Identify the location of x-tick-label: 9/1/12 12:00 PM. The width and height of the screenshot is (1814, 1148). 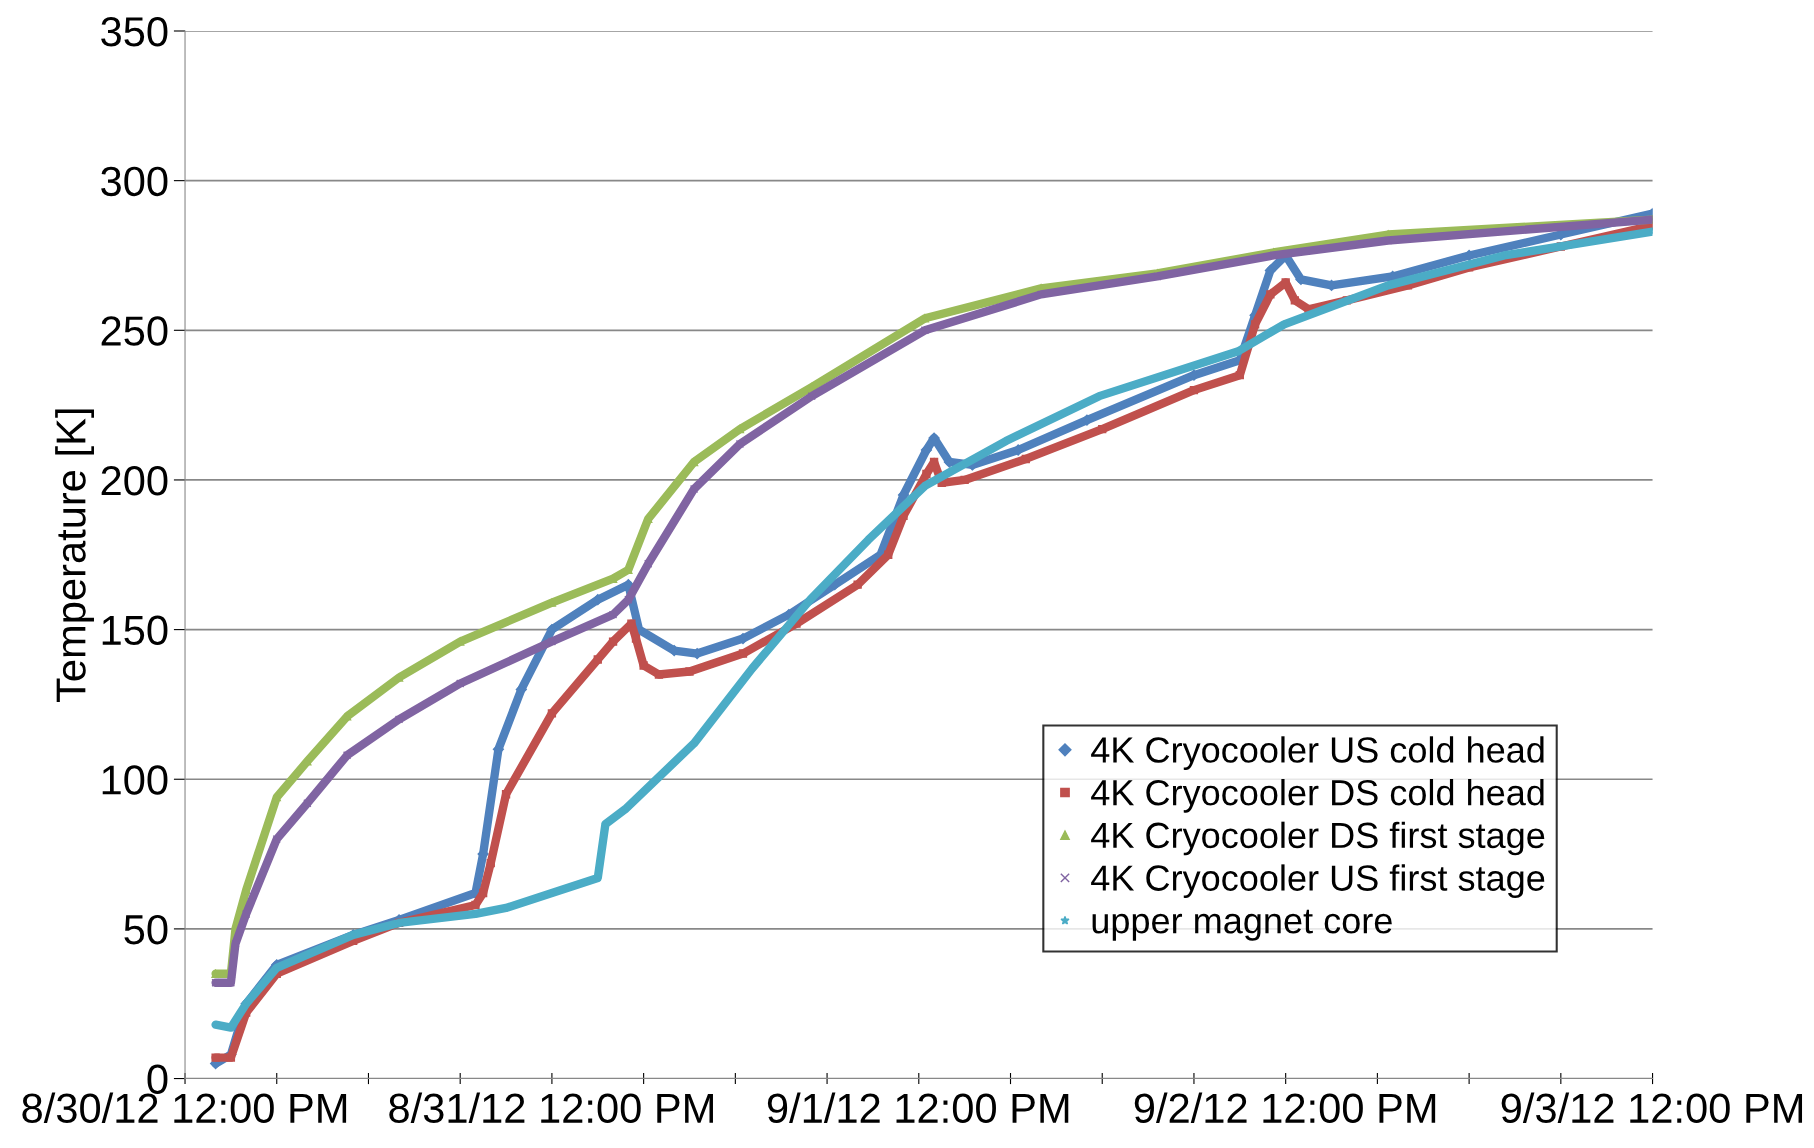
(918, 1108).